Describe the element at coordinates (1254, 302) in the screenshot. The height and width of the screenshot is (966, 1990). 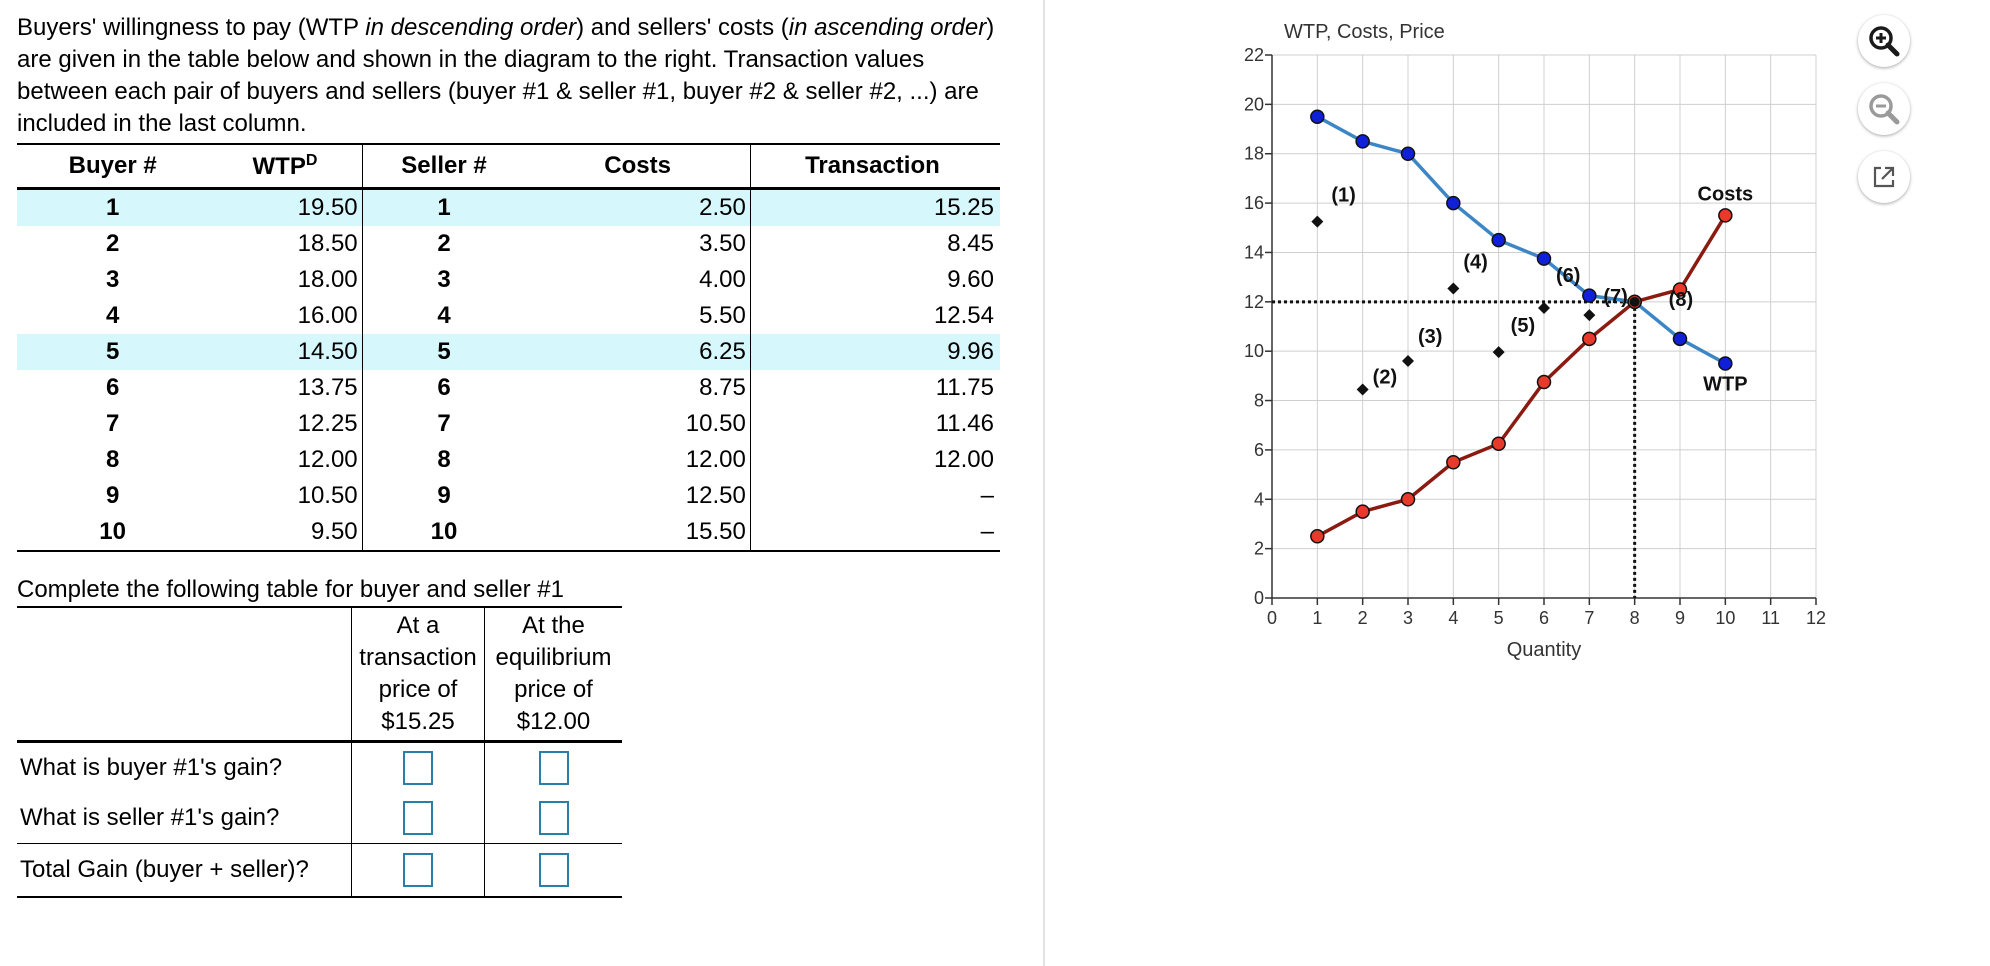
I see `y-tick-label: 12` at that location.